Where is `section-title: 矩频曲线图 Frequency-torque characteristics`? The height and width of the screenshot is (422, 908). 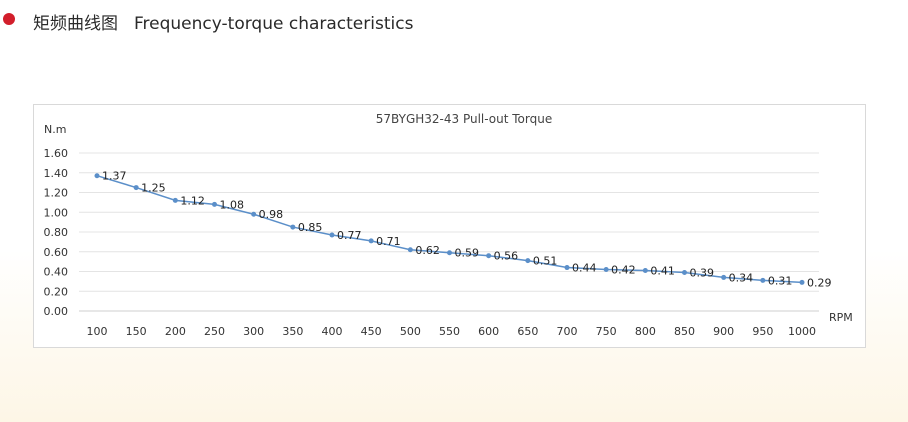 section-title: 矩频曲线图 Frequency-torque characteristics is located at coordinates (223, 21).